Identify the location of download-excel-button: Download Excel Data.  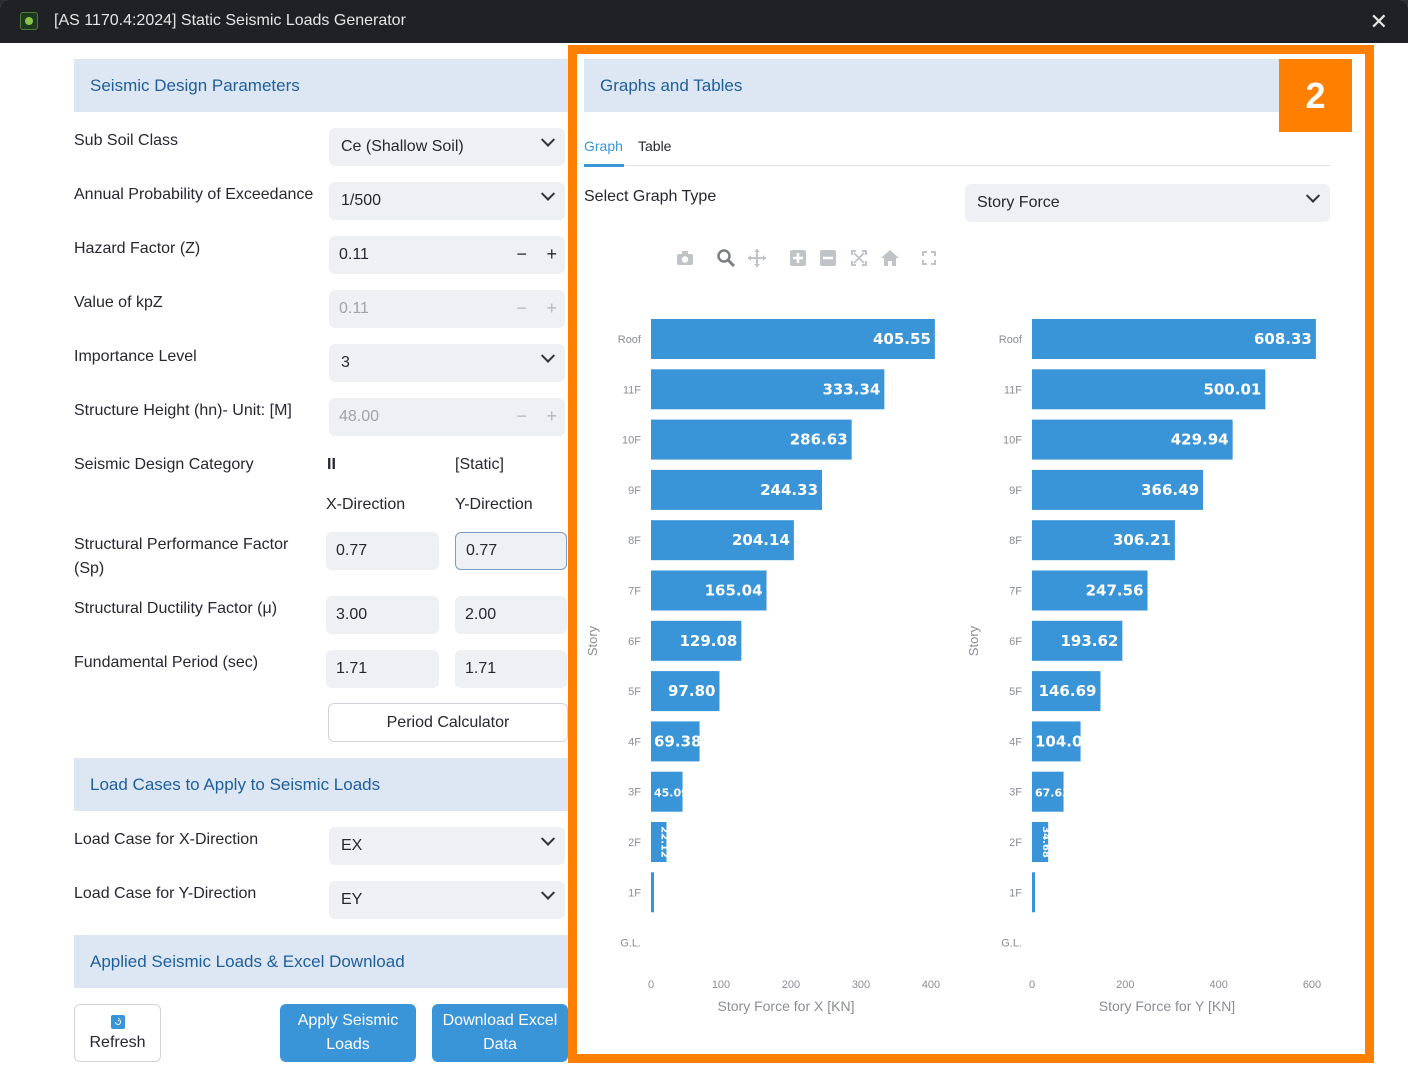
(500, 1033).